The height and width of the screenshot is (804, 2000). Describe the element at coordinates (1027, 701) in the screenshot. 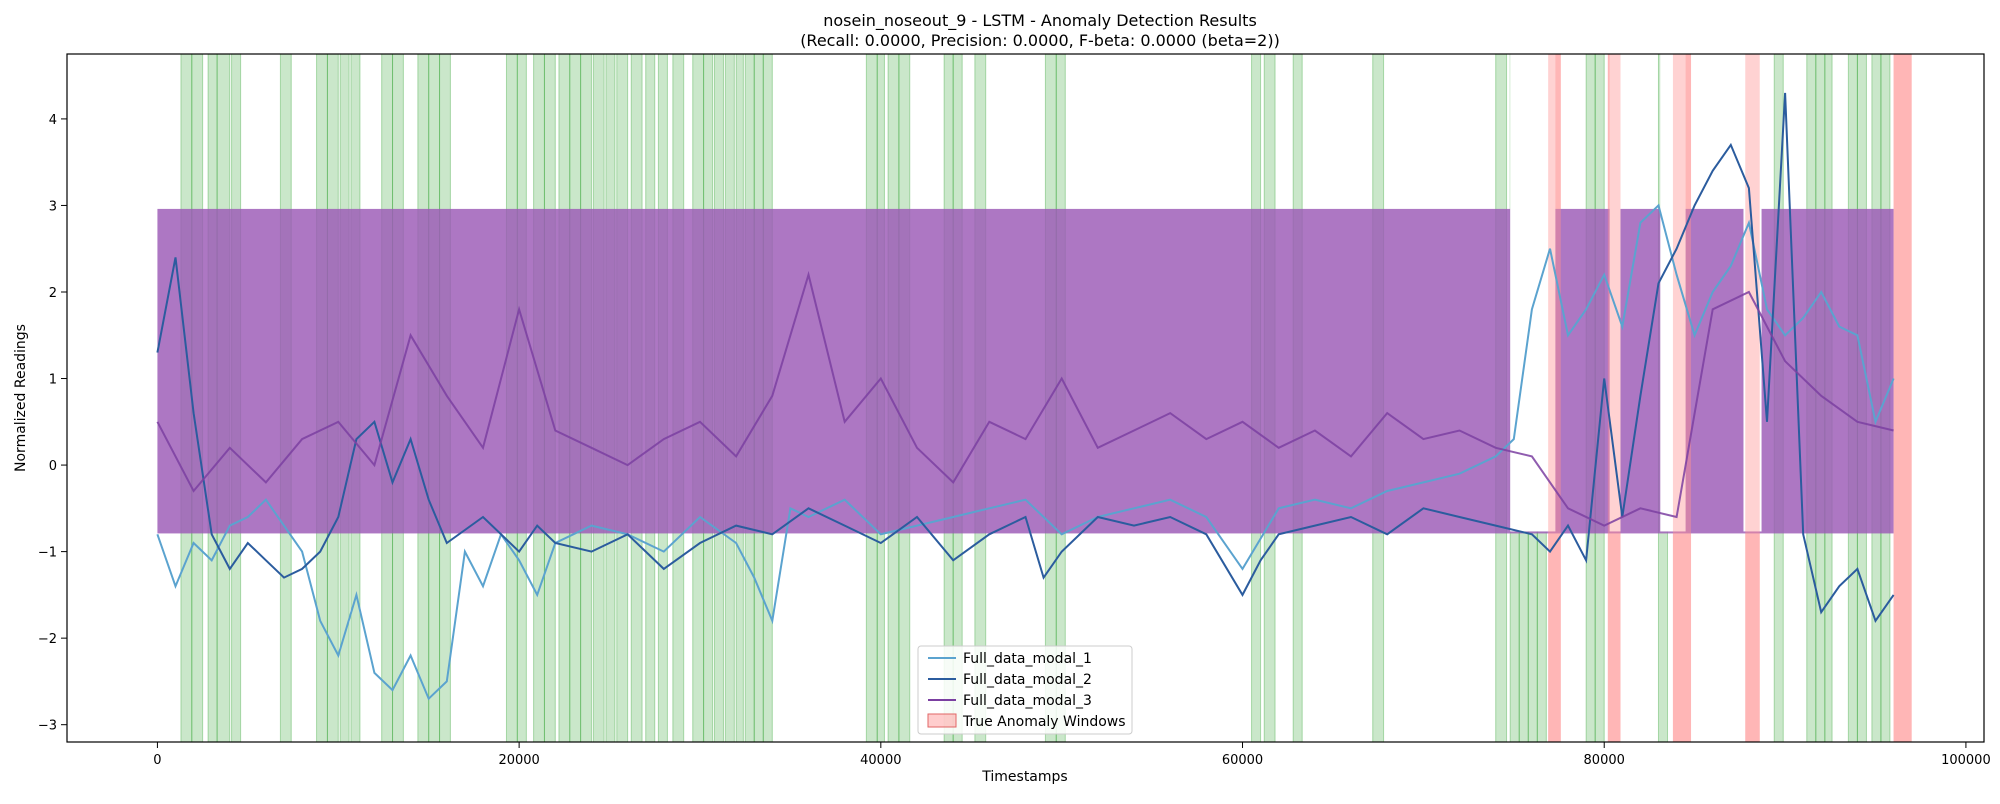

I see `legend-label-series-3: Full_data_modal_3` at that location.